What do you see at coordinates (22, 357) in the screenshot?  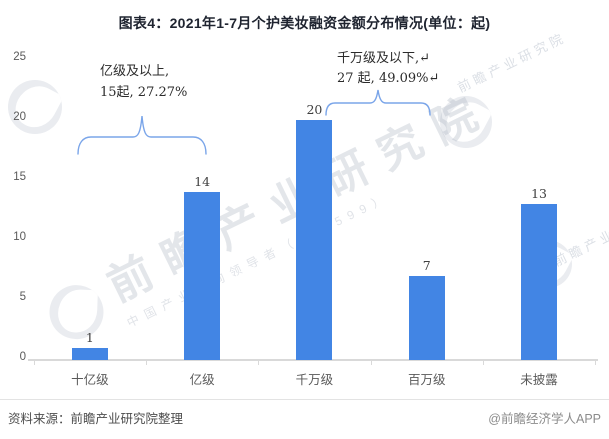 I see `y-axis-tick-label: 0` at bounding box center [22, 357].